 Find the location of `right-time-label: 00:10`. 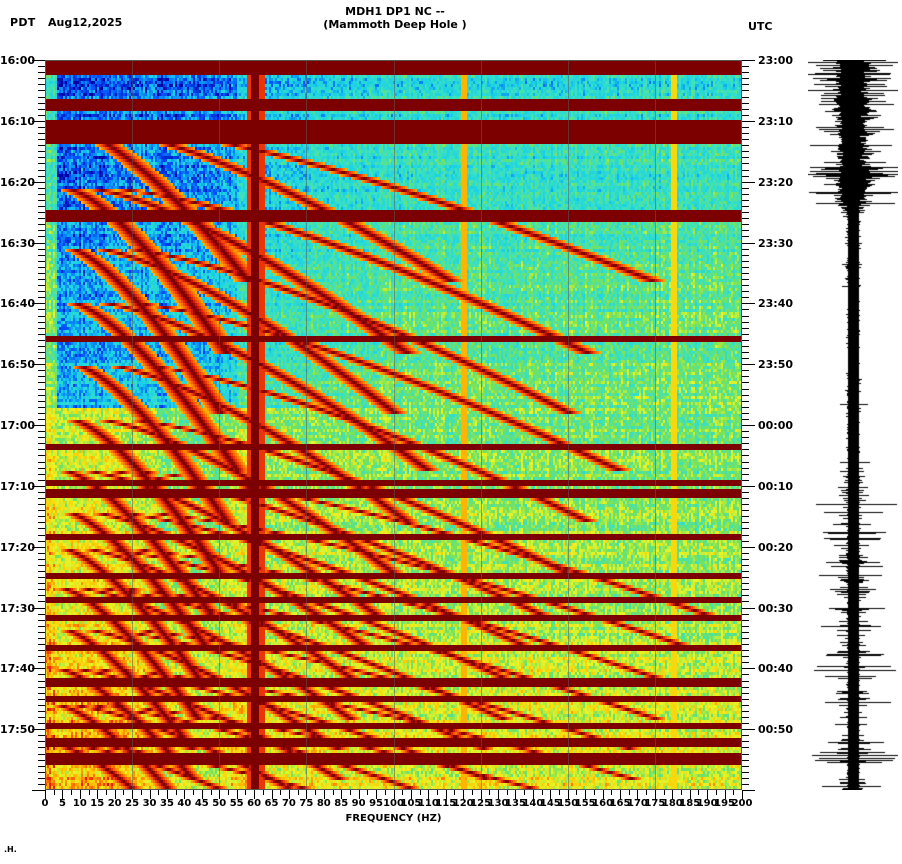

right-time-label: 00:10 is located at coordinates (776, 486).